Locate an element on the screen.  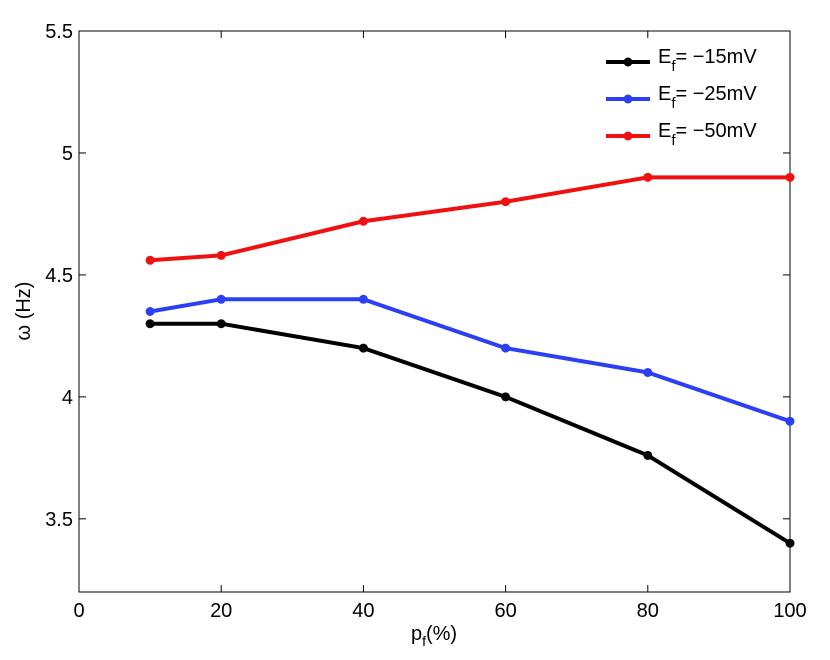
y-tick-label: 5.5 is located at coordinates (59, 32).